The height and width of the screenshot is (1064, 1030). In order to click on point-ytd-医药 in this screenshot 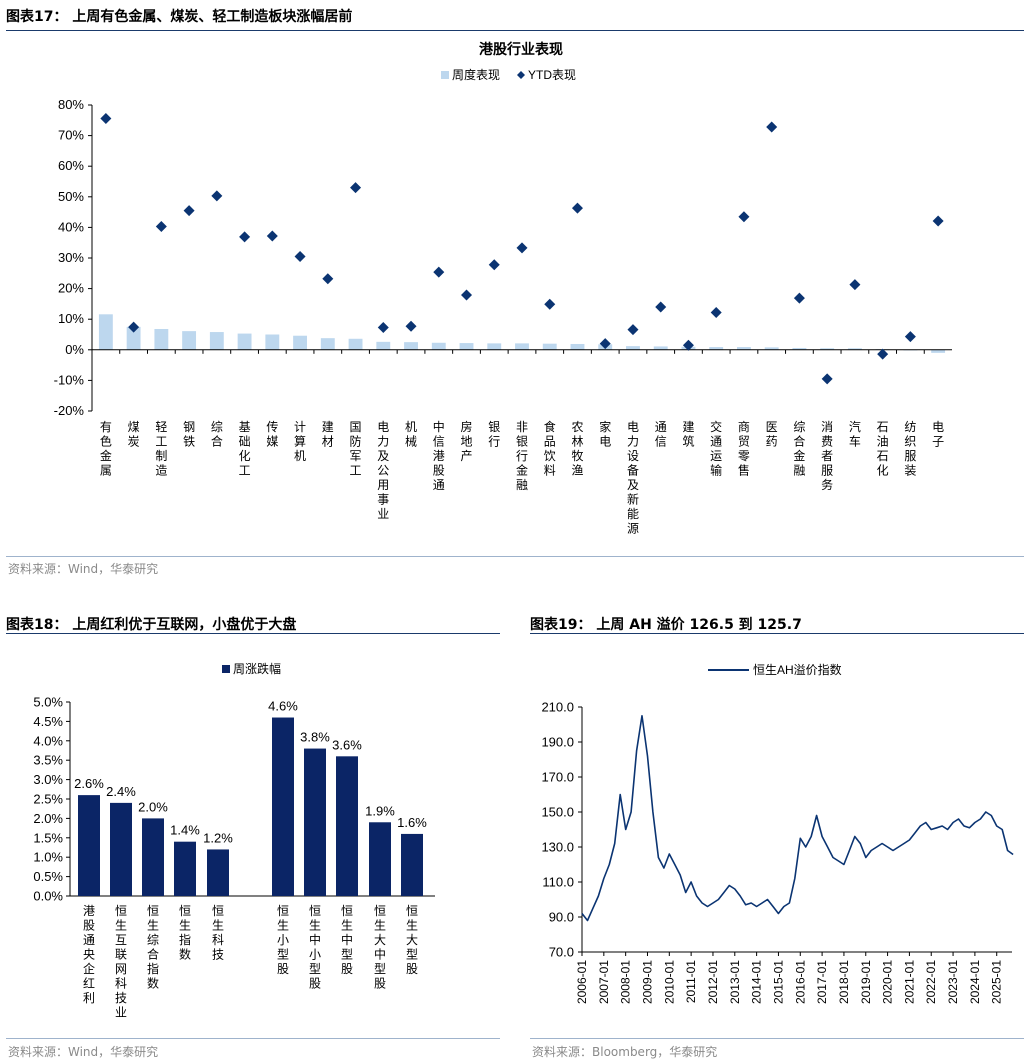, I will do `click(772, 127)`.